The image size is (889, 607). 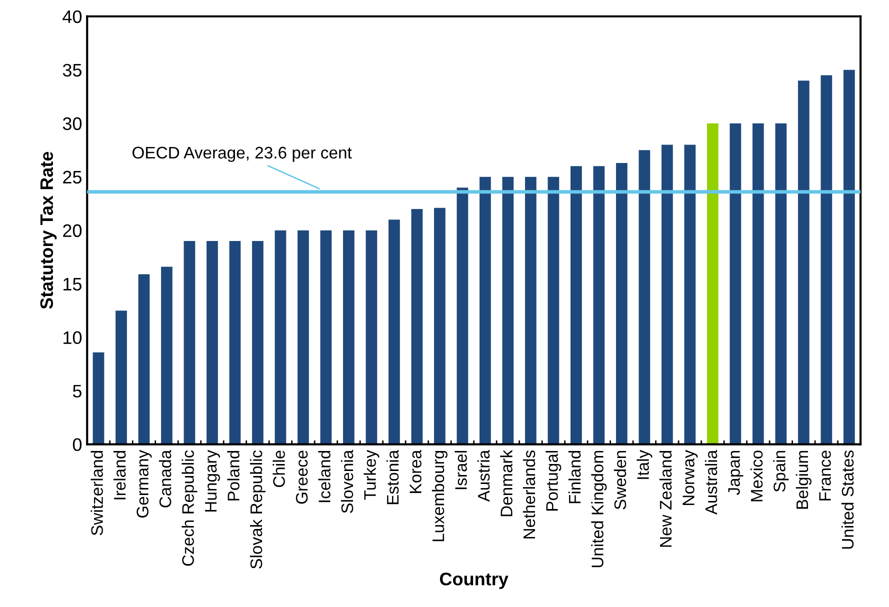 What do you see at coordinates (372, 475) in the screenshot?
I see `x-tick-label: Turkey` at bounding box center [372, 475].